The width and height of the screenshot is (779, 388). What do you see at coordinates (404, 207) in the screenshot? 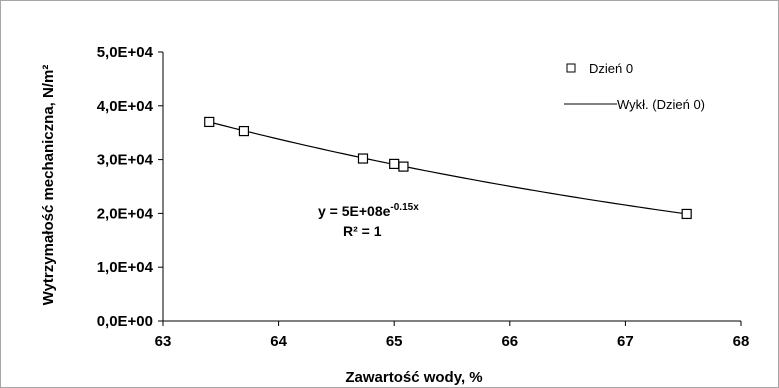
I see `equation-exponent: -0.15x` at bounding box center [404, 207].